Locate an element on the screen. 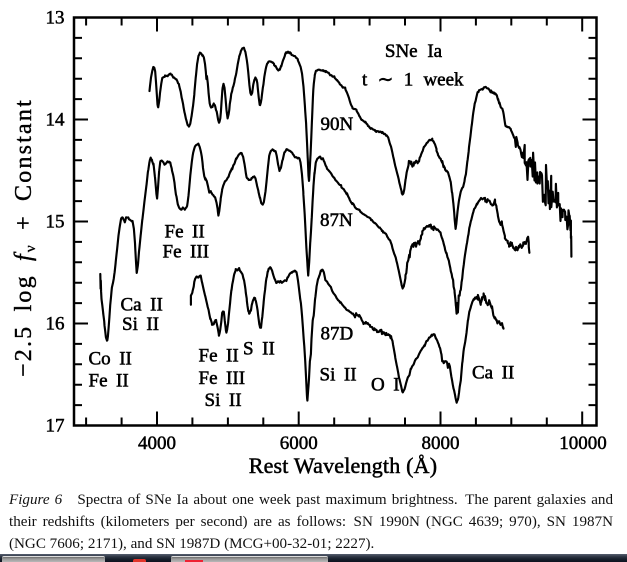 Image resolution: width=627 pixels, height=562 pixels. svg-text: SNe Ia is located at coordinates (414, 51).